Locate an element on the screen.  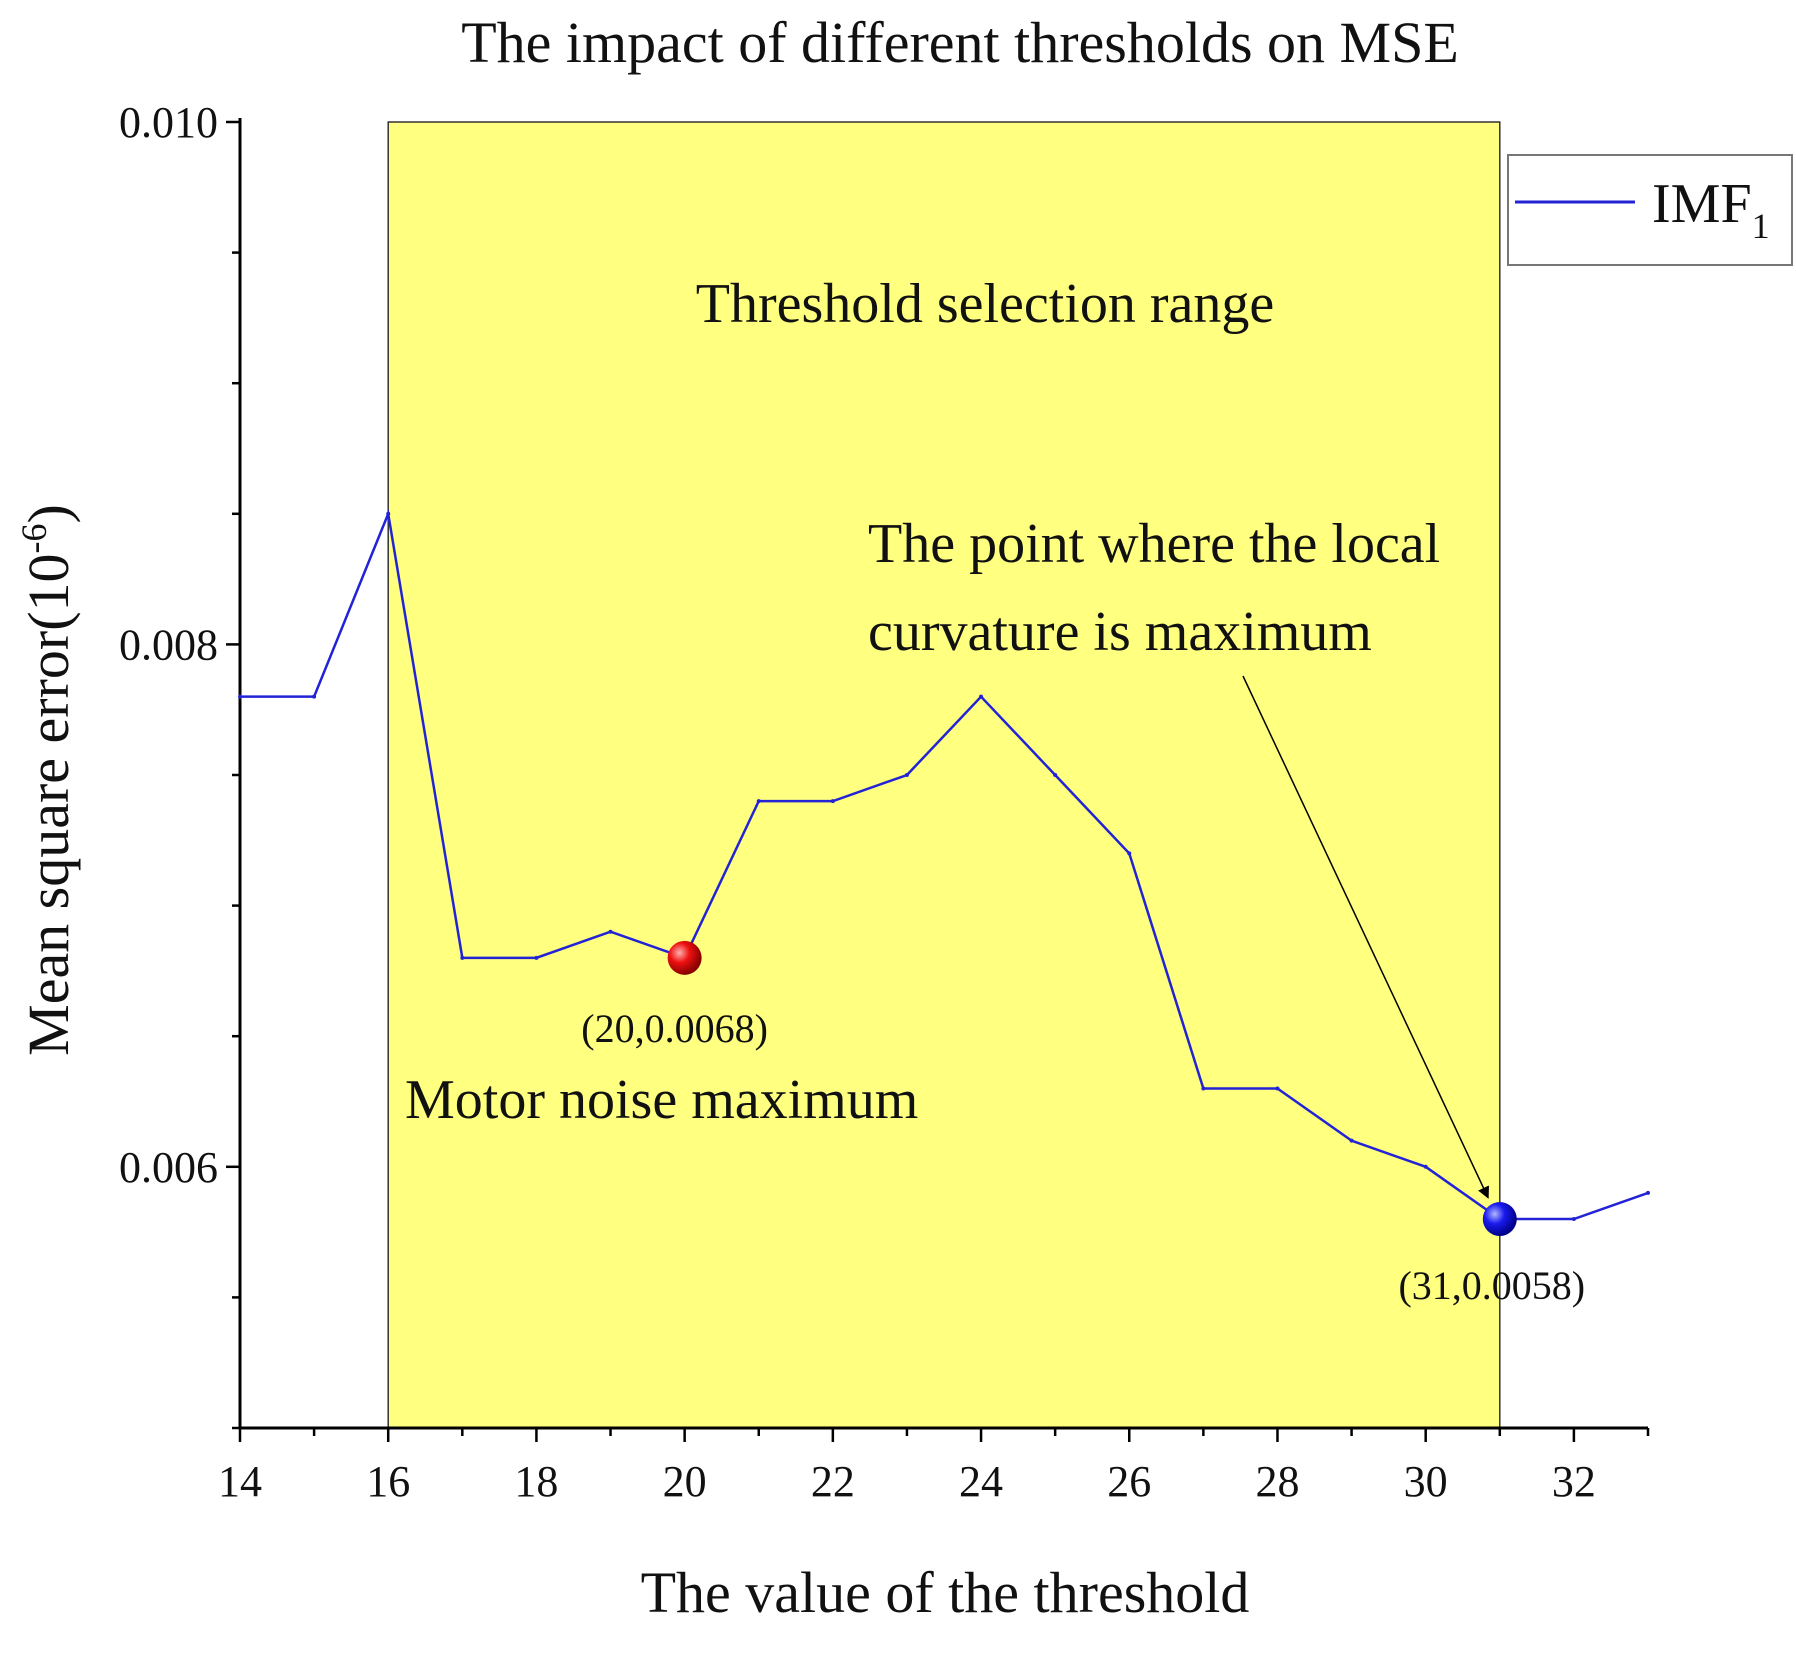
x-tick-label-28: 28 is located at coordinates (1277, 1481).